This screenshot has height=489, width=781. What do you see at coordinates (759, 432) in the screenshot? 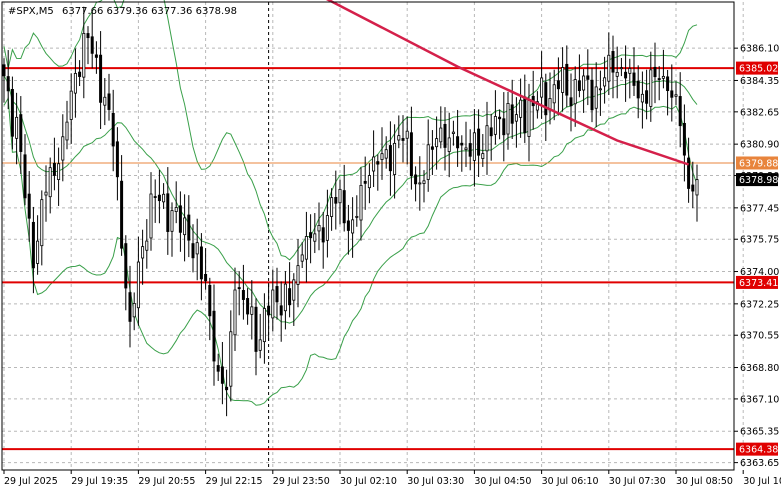
I see `price-tick-label: 6365.35` at bounding box center [759, 432].